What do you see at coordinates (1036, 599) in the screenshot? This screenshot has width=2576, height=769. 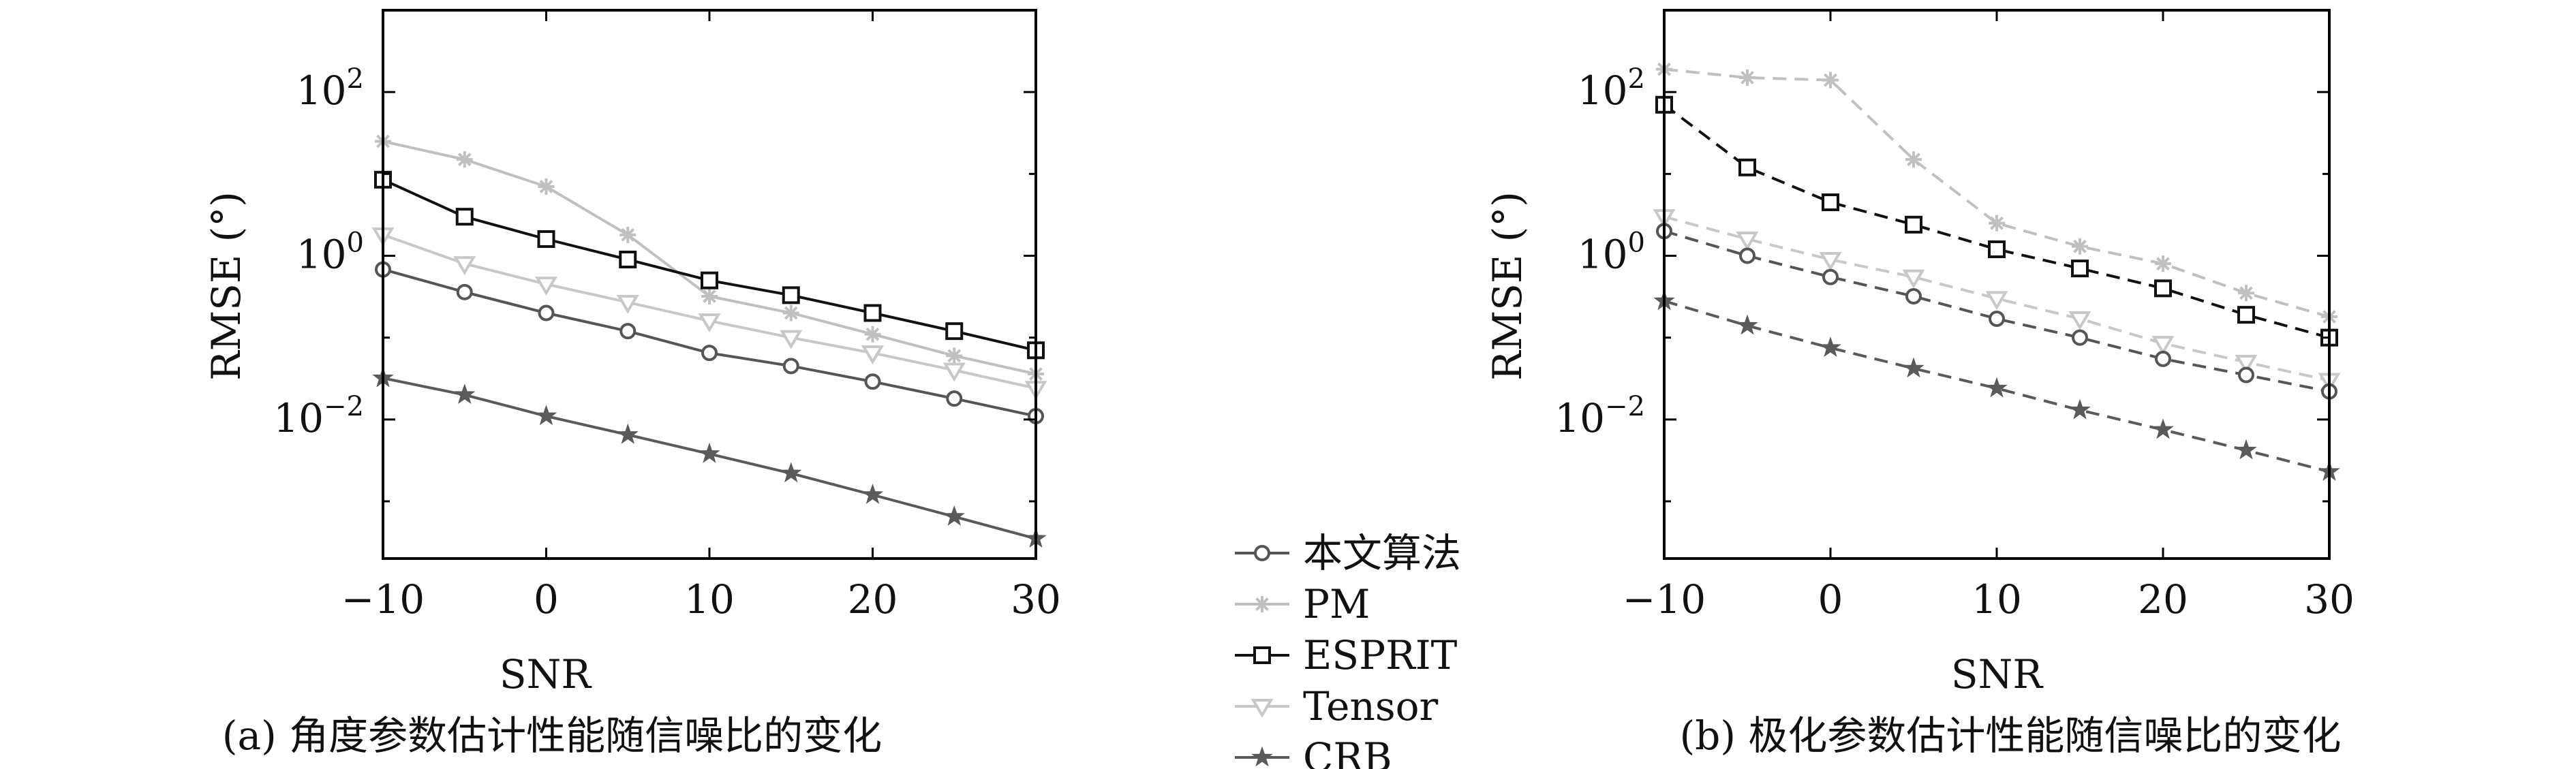 I see `panel-a-xtick-label-4: 30` at bounding box center [1036, 599].